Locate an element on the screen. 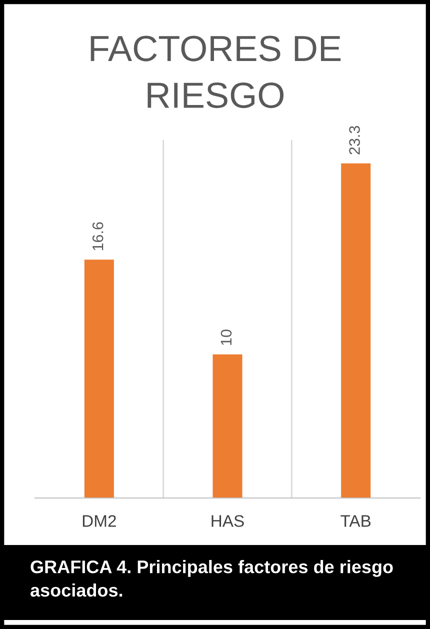 Image resolution: width=430 pixels, height=629 pixels. x-tick-label: DM2 is located at coordinates (99, 521).